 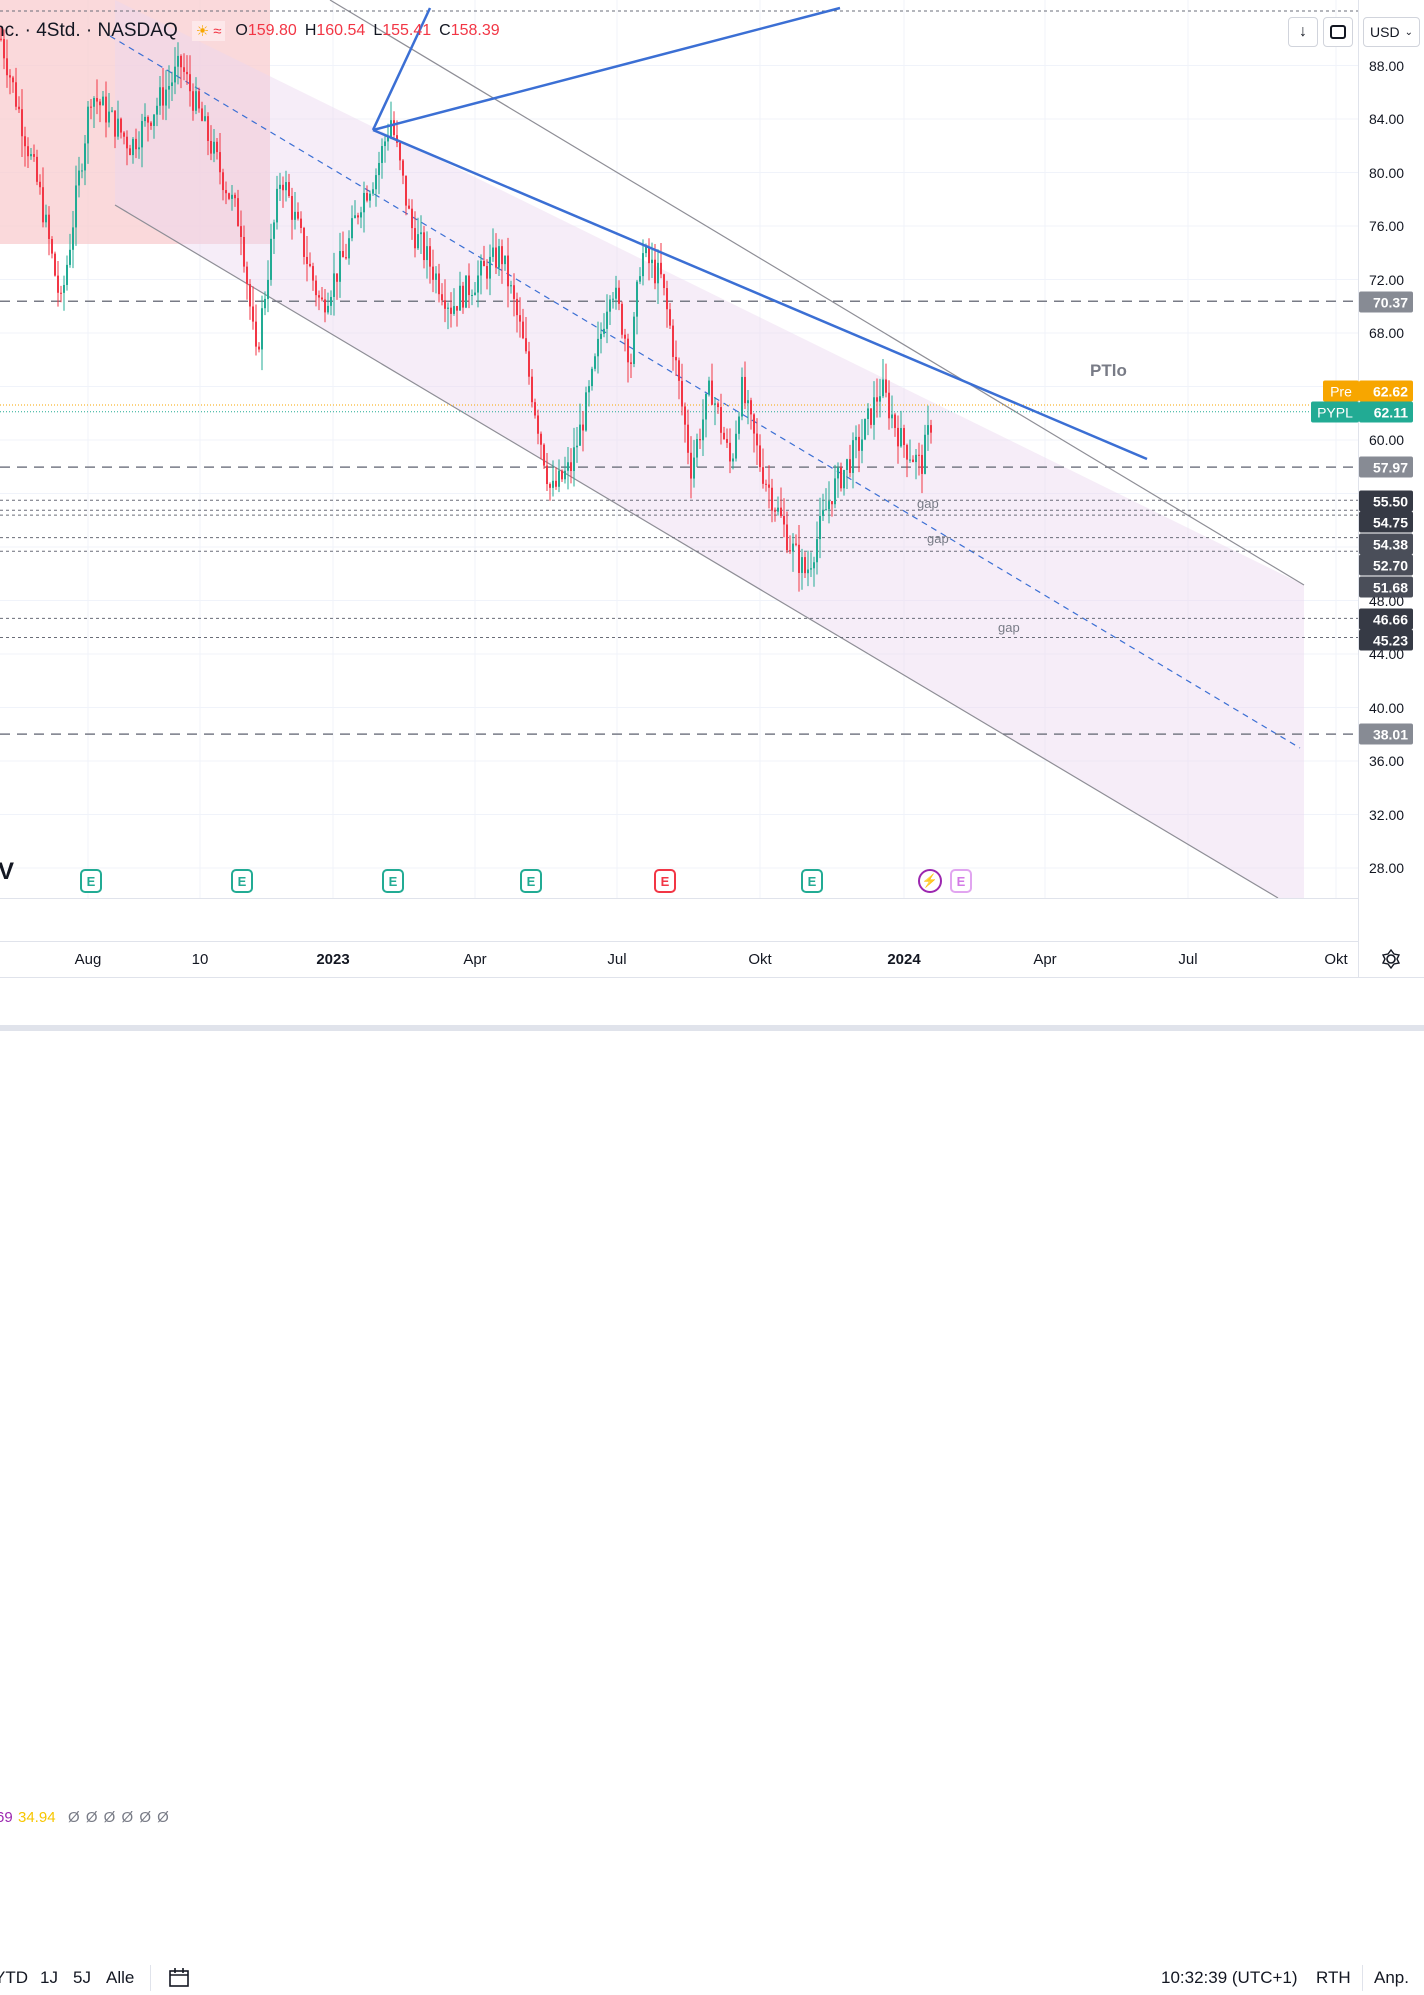 I want to click on range-1y: 1J, so click(x=49, y=1977).